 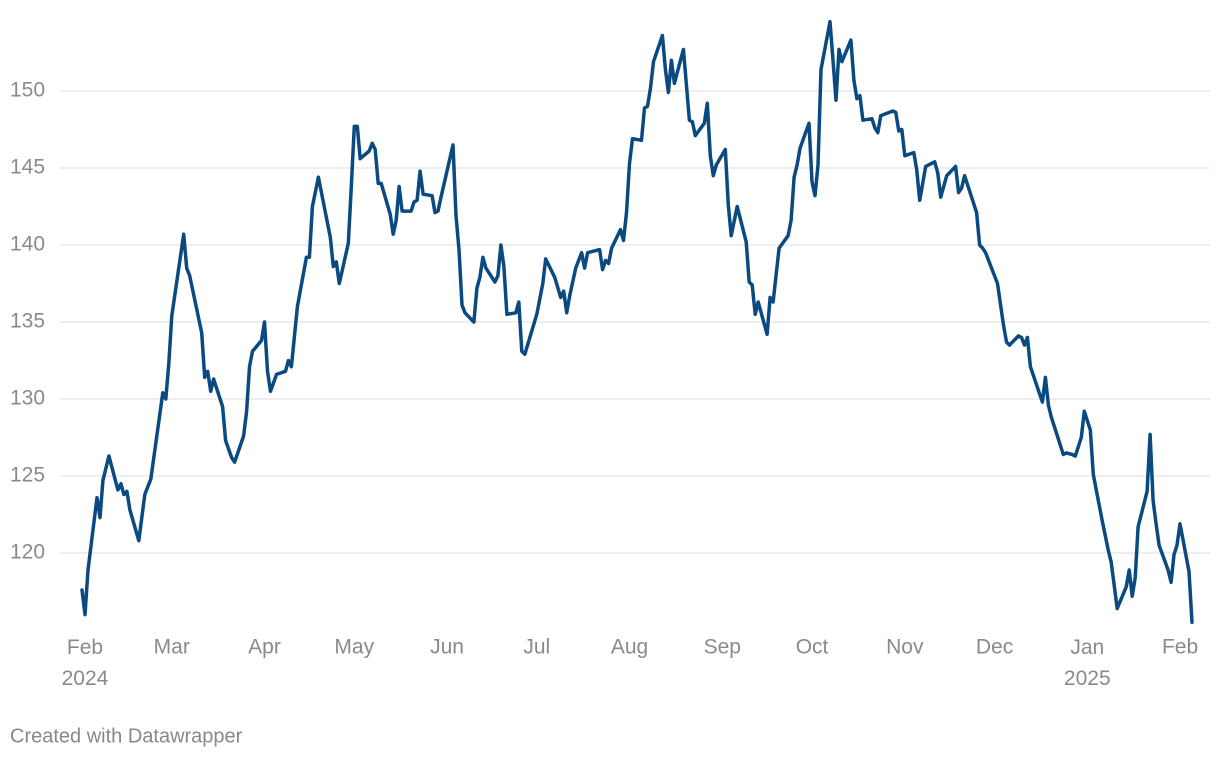 What do you see at coordinates (27, 398) in the screenshot?
I see `y-tick-label: 130` at bounding box center [27, 398].